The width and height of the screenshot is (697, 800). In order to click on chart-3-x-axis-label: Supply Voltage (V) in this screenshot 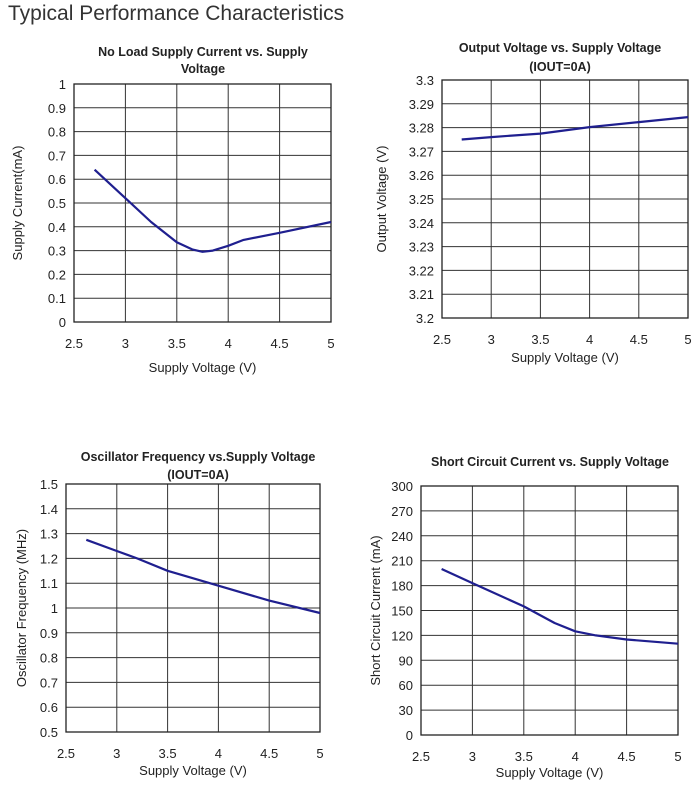, I will do `click(193, 770)`.